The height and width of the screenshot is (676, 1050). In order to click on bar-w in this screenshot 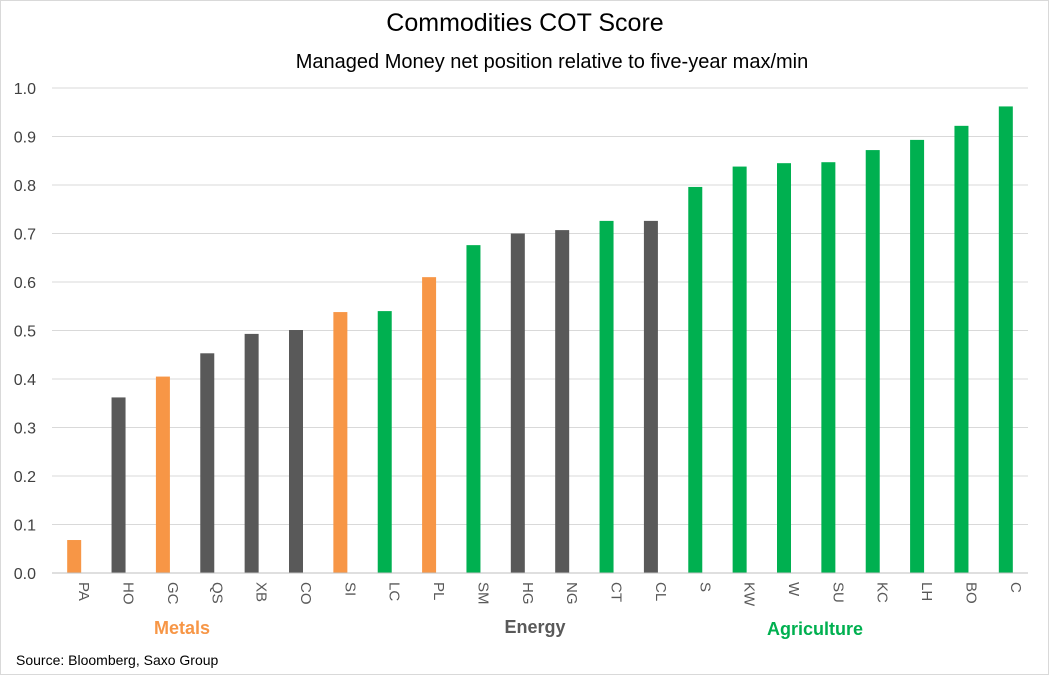, I will do `click(784, 368)`.